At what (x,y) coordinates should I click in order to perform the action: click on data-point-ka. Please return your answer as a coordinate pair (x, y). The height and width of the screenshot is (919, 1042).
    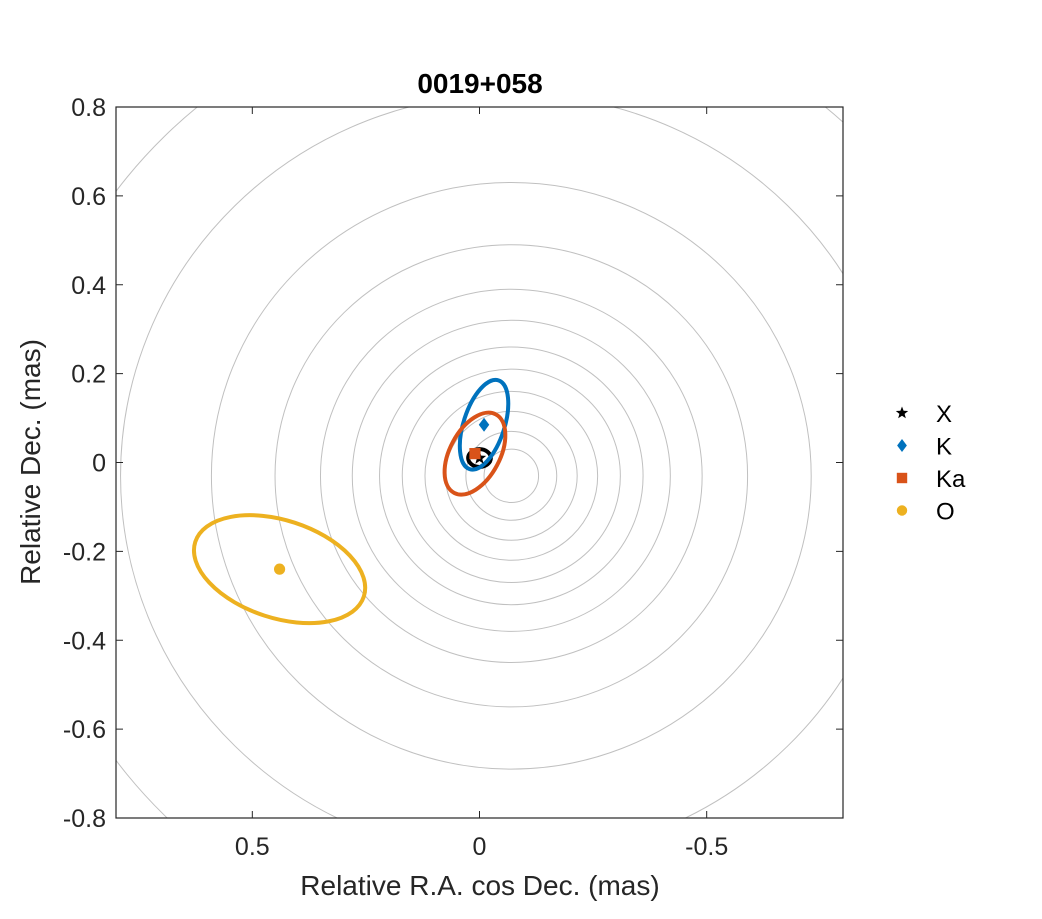
    Looking at the image, I should click on (475, 454).